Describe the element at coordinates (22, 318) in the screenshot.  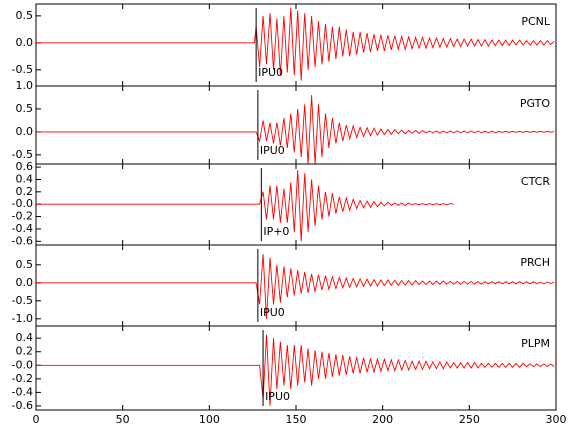
I see `y-tick-label: -1.0` at that location.